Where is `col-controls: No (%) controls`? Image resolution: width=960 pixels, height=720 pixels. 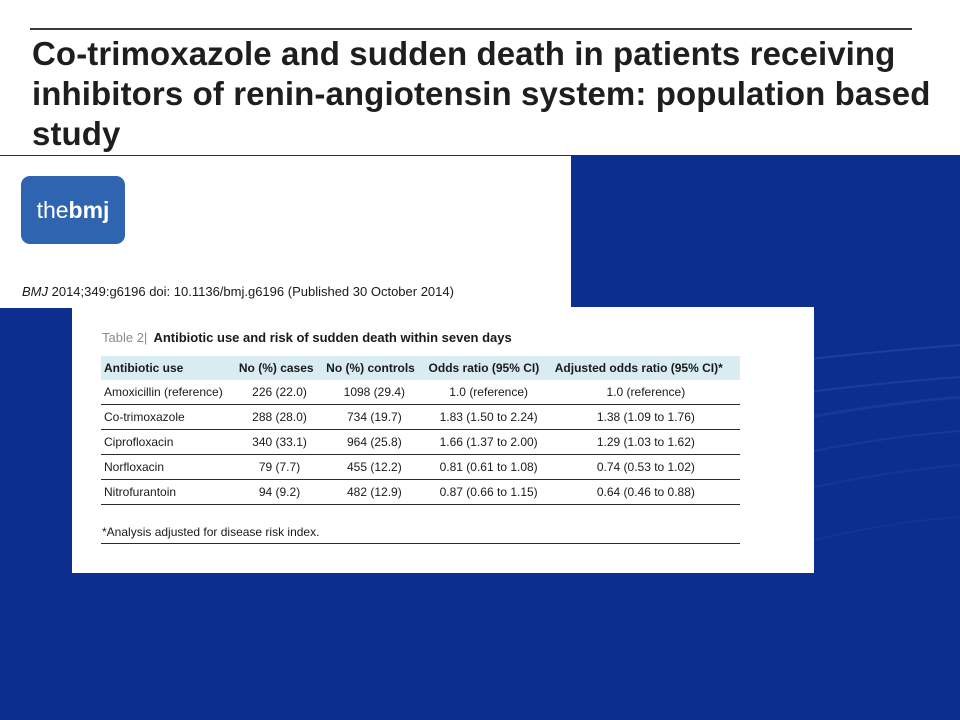
col-controls: No (%) controls is located at coordinates (370, 368).